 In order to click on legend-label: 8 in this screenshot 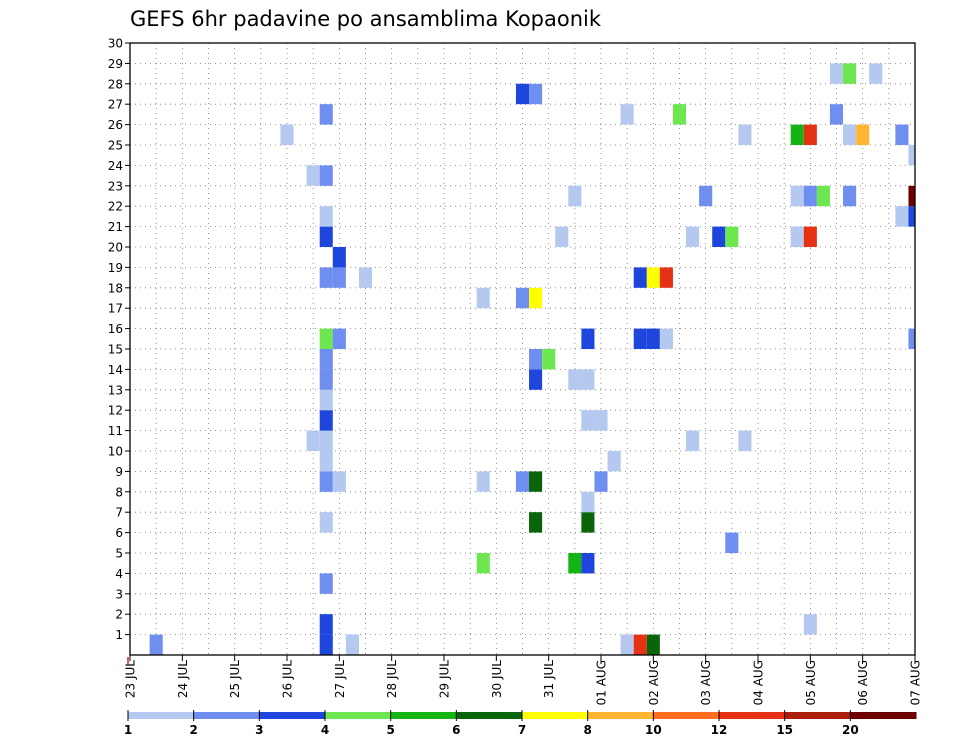, I will do `click(587, 730)`.